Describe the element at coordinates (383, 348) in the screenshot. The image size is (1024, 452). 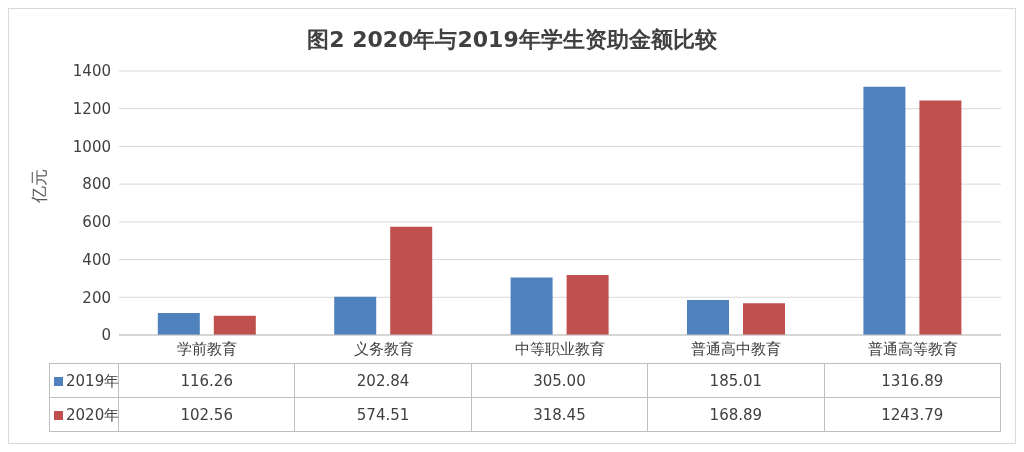
I see `x-tick-label: 义务教育` at that location.